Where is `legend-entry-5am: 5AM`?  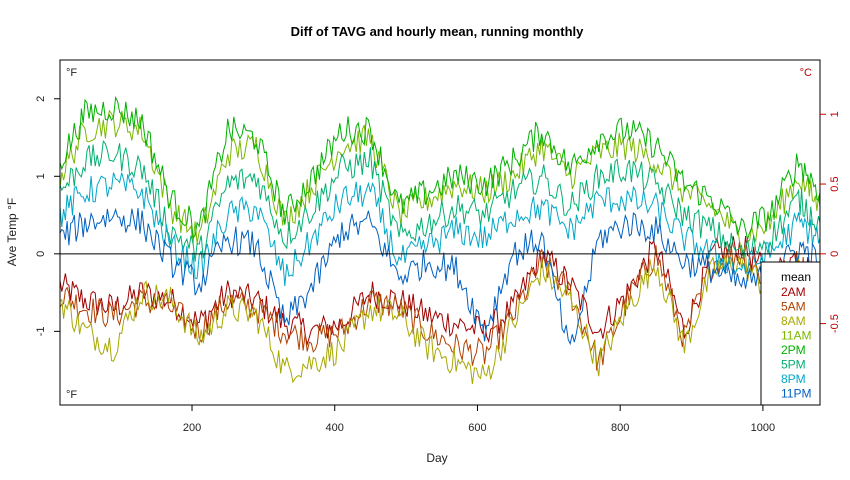
legend-entry-5am: 5AM is located at coordinates (793, 307).